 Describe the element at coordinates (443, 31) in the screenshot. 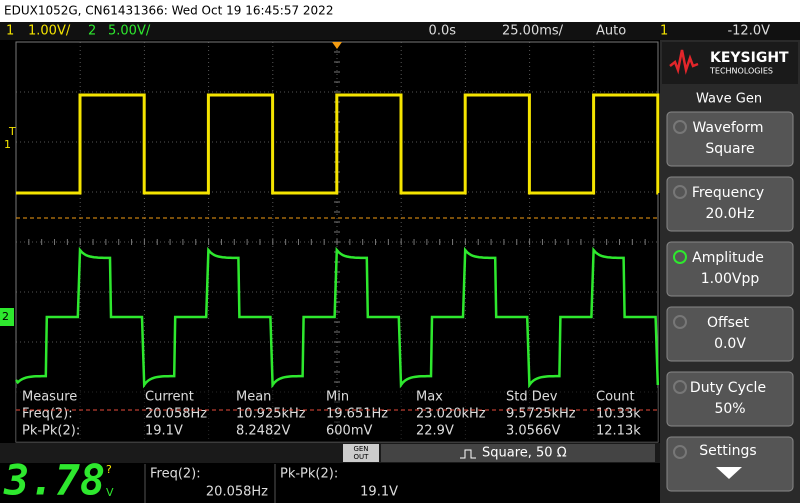

I see `time-offset: 0.0s` at that location.